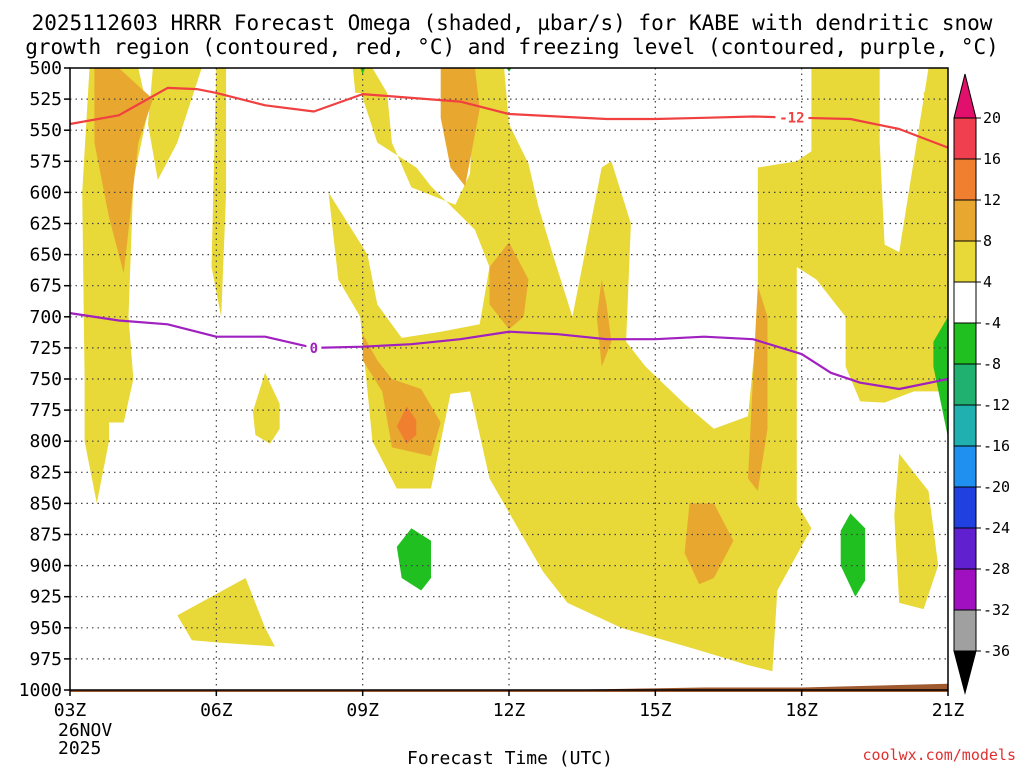  Describe the element at coordinates (965, 672) in the screenshot. I see `colorbar-bottom-arrow` at that location.